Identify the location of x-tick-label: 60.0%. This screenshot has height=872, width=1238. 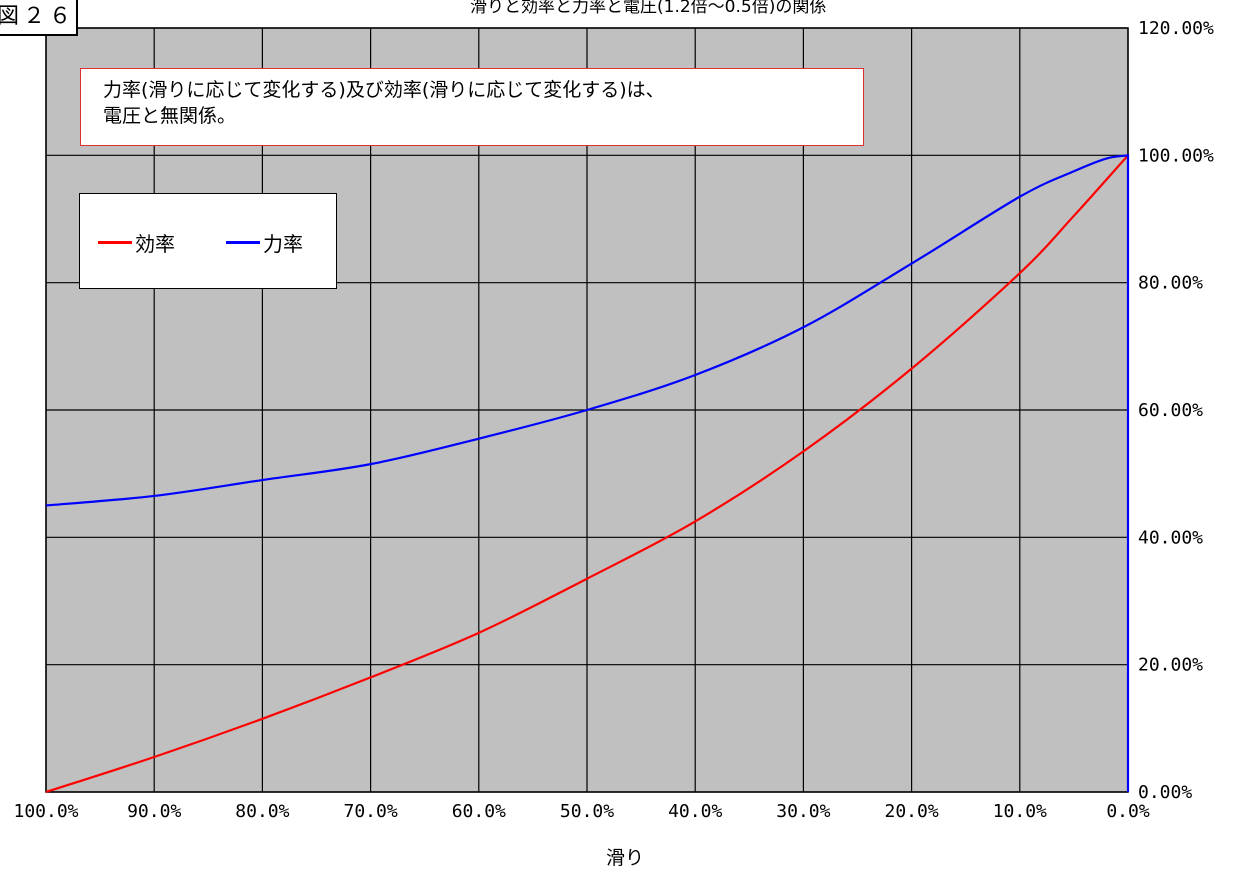
(479, 811).